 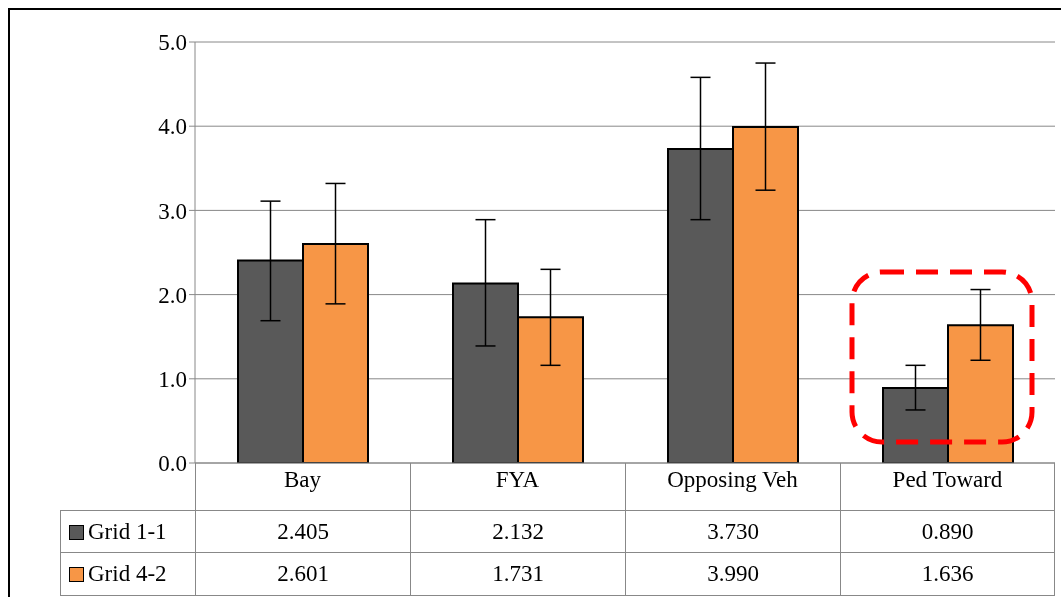 I want to click on data-label: 2.405, so click(x=302, y=532).